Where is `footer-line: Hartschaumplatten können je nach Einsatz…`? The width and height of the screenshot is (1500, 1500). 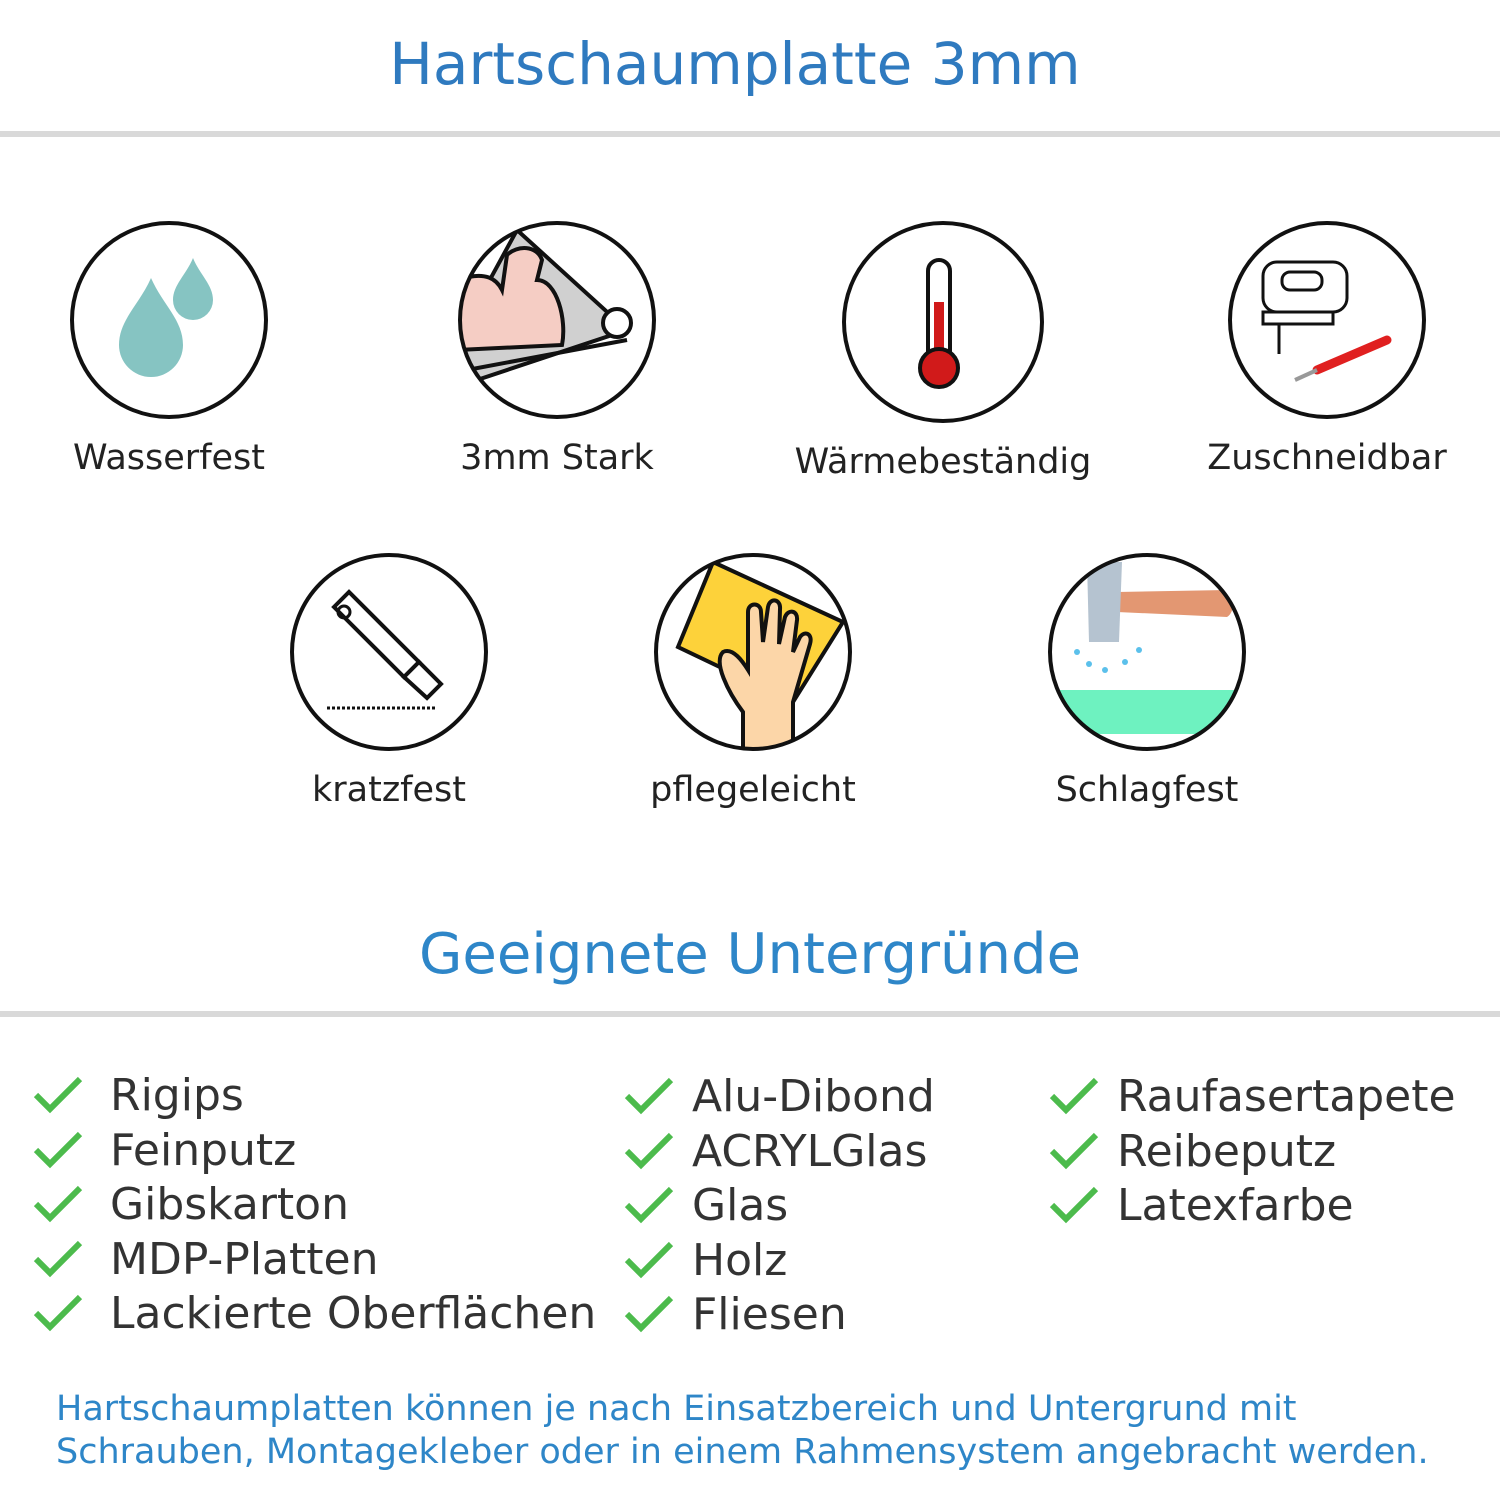
footer-line: Hartschaumplatten können je nach Einsatz… is located at coordinates (676, 1409).